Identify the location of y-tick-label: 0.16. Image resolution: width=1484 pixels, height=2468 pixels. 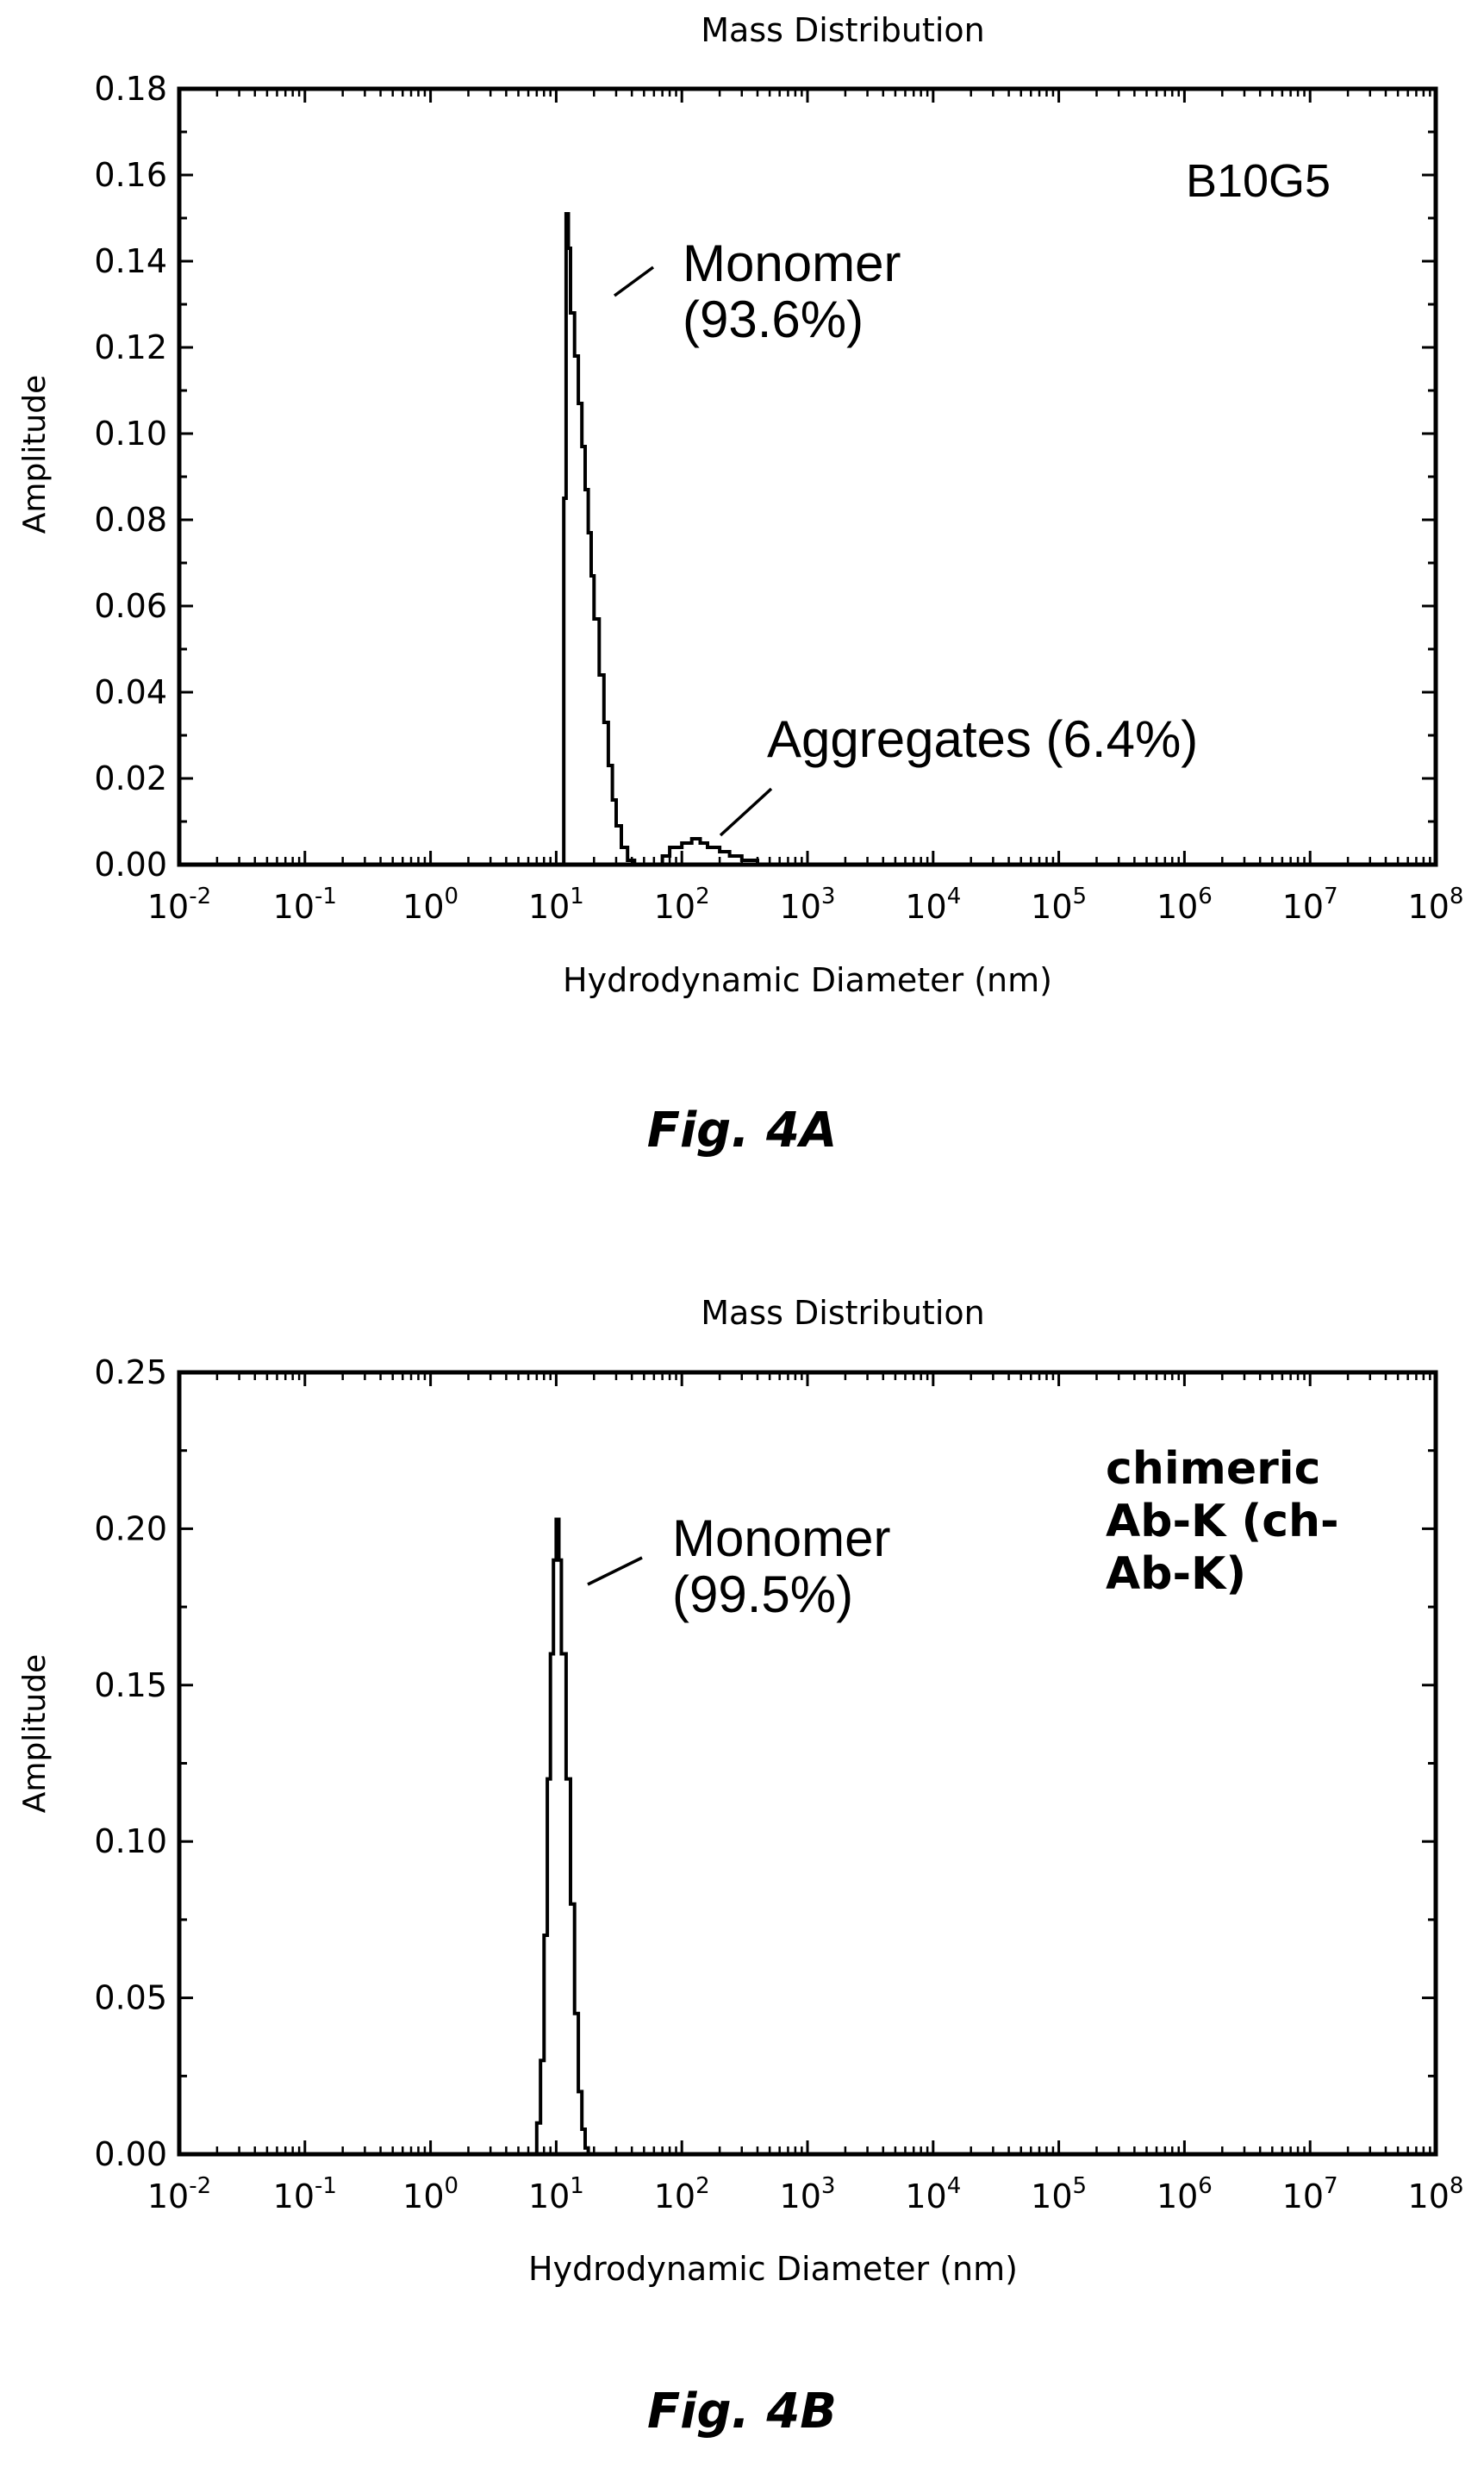
(130, 175).